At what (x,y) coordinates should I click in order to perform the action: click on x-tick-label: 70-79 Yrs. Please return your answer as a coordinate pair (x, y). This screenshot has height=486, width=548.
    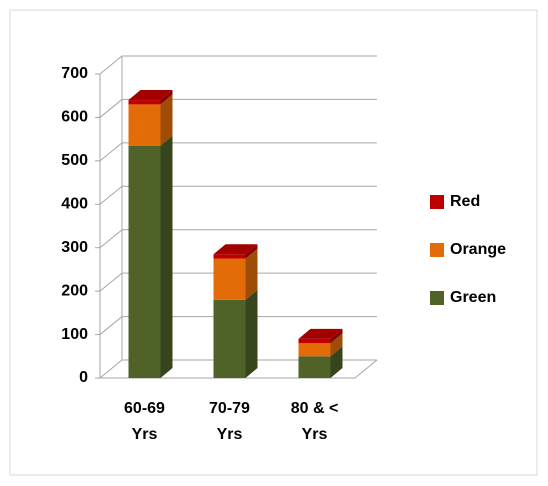
    Looking at the image, I should click on (229, 421).